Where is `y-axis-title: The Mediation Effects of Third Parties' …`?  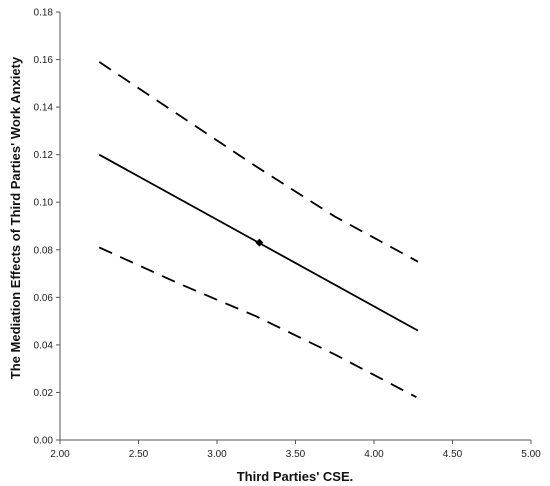 y-axis-title: The Mediation Effects of Third Parties' … is located at coordinates (15, 217).